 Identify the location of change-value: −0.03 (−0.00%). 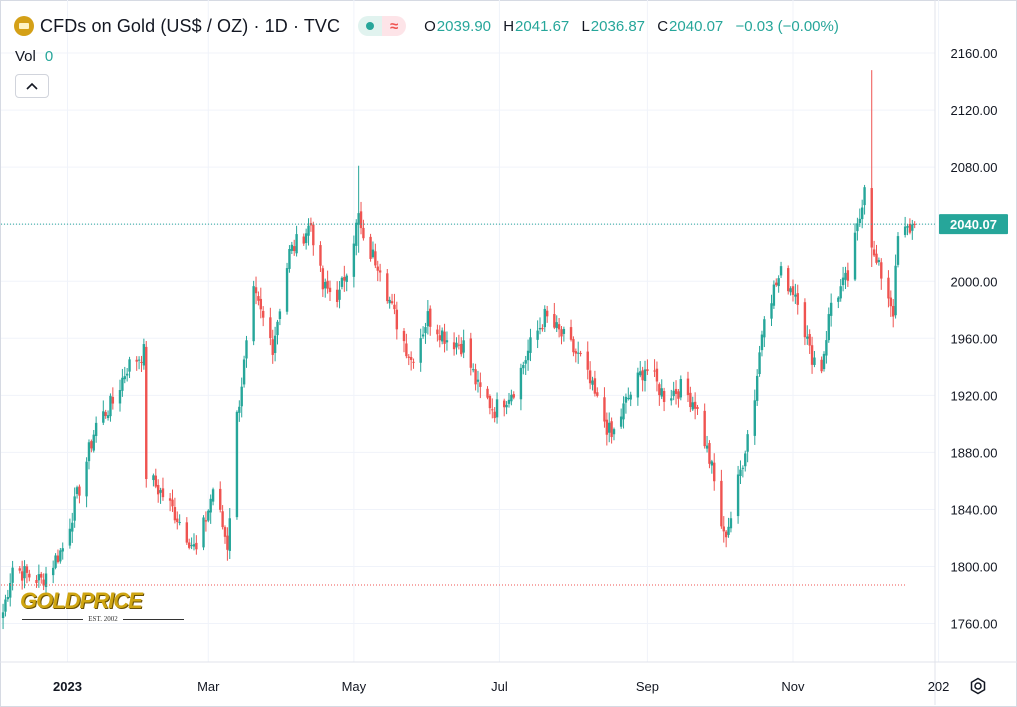
(787, 26).